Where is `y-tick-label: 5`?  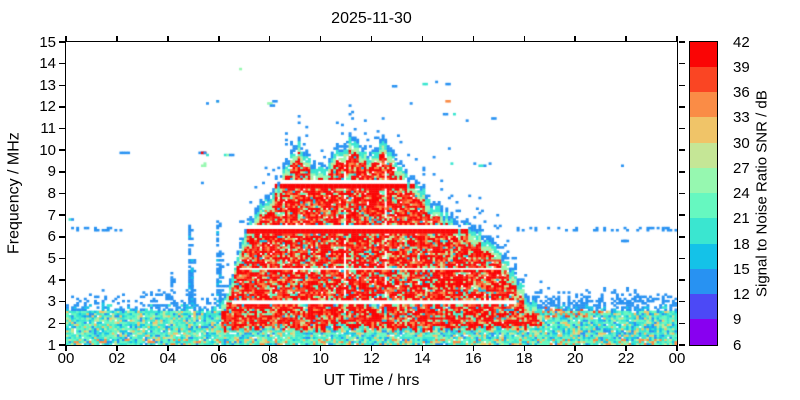
y-tick-label: 5 is located at coordinates (51, 258).